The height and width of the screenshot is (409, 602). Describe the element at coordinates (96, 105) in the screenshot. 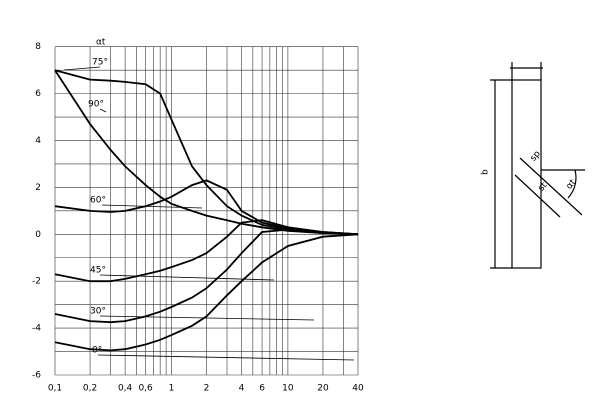

I see `curve-label: 90°` at that location.